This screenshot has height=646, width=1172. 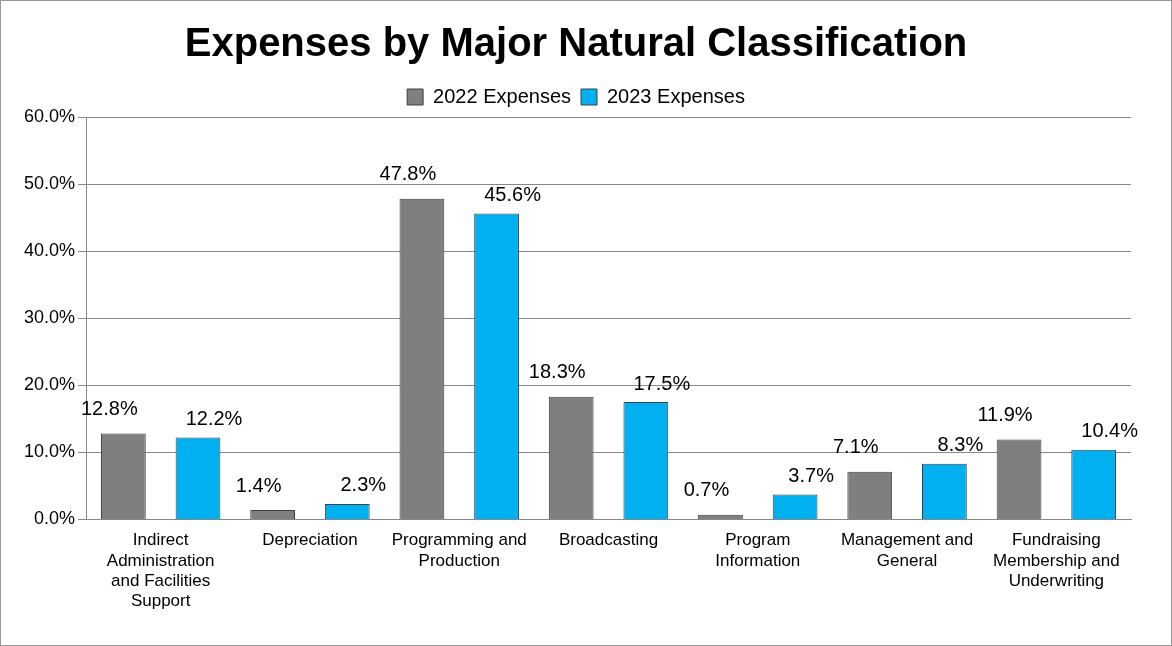 I want to click on data-label: 0.7%, so click(x=706, y=489).